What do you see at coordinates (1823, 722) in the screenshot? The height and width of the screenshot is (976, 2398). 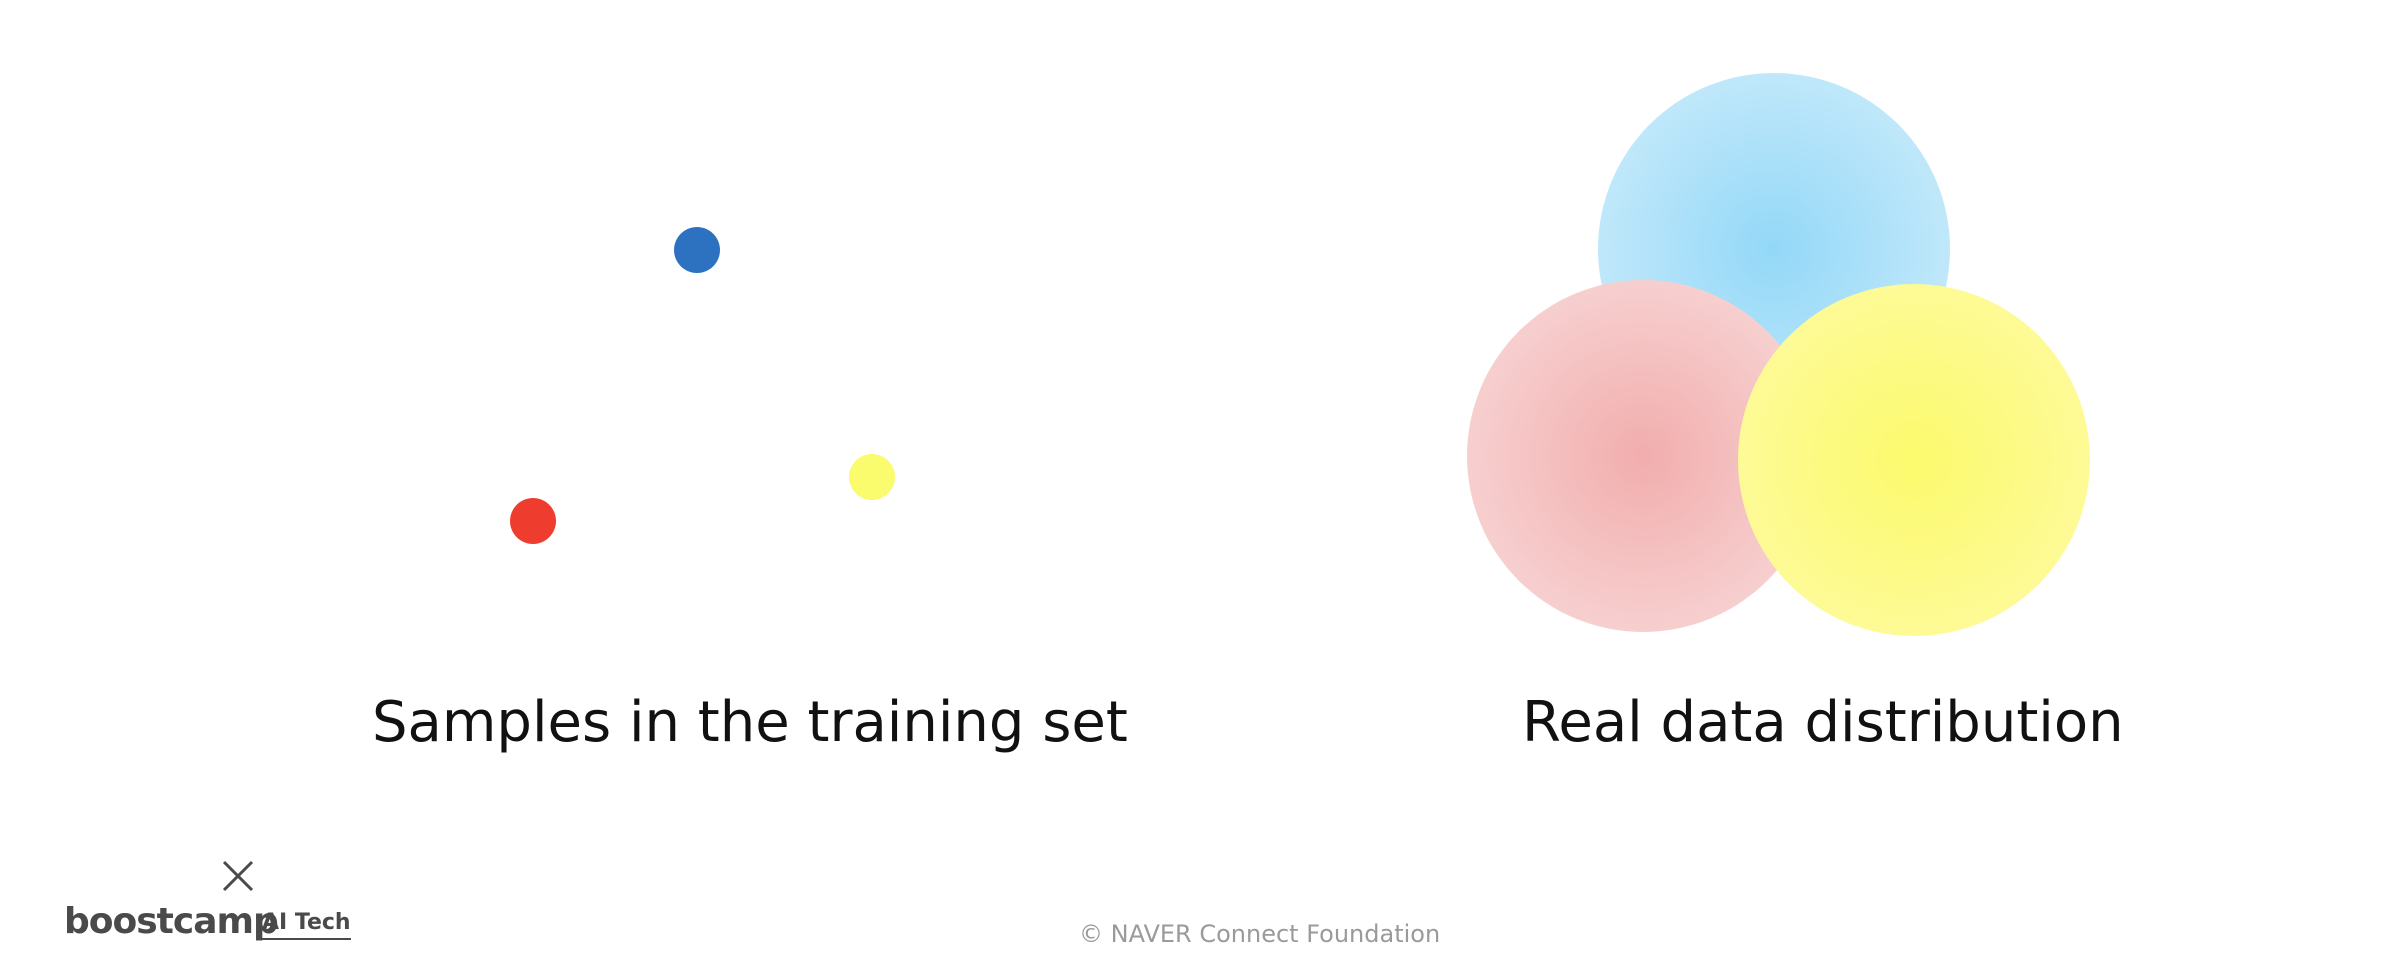 I see `right-caption: Real data distribution` at bounding box center [1823, 722].